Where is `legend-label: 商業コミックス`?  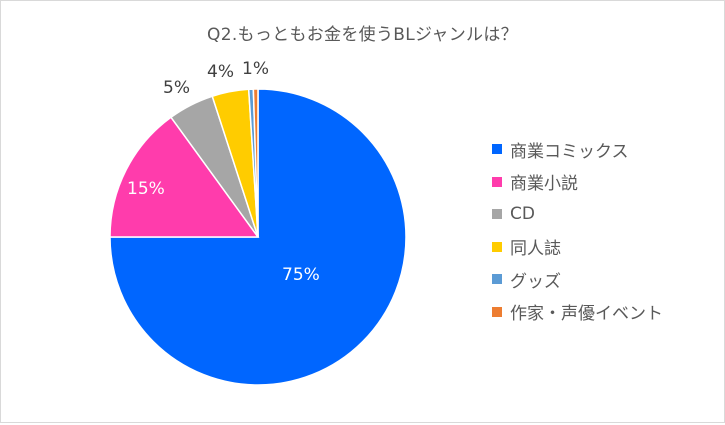 legend-label: 商業コミックス is located at coordinates (569, 151).